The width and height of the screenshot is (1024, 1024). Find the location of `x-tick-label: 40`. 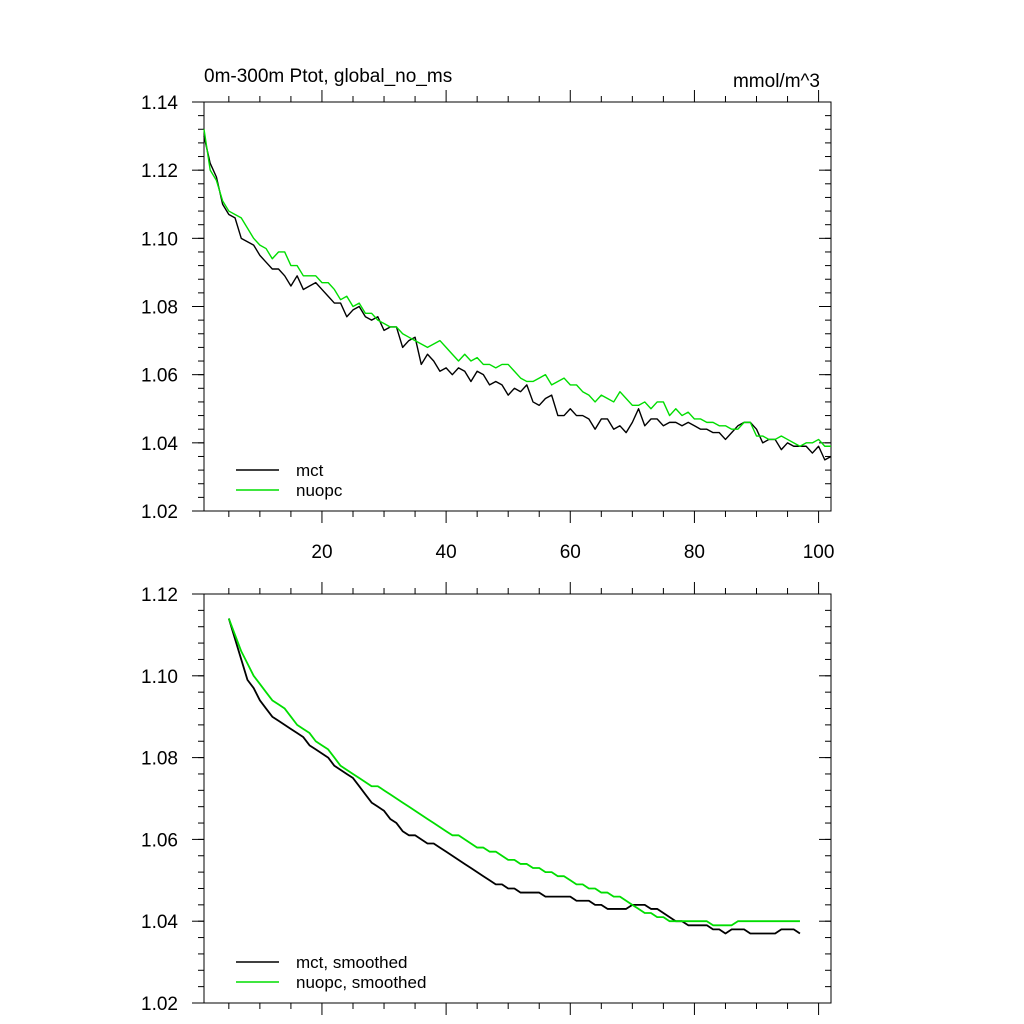

x-tick-label: 40 is located at coordinates (446, 552).